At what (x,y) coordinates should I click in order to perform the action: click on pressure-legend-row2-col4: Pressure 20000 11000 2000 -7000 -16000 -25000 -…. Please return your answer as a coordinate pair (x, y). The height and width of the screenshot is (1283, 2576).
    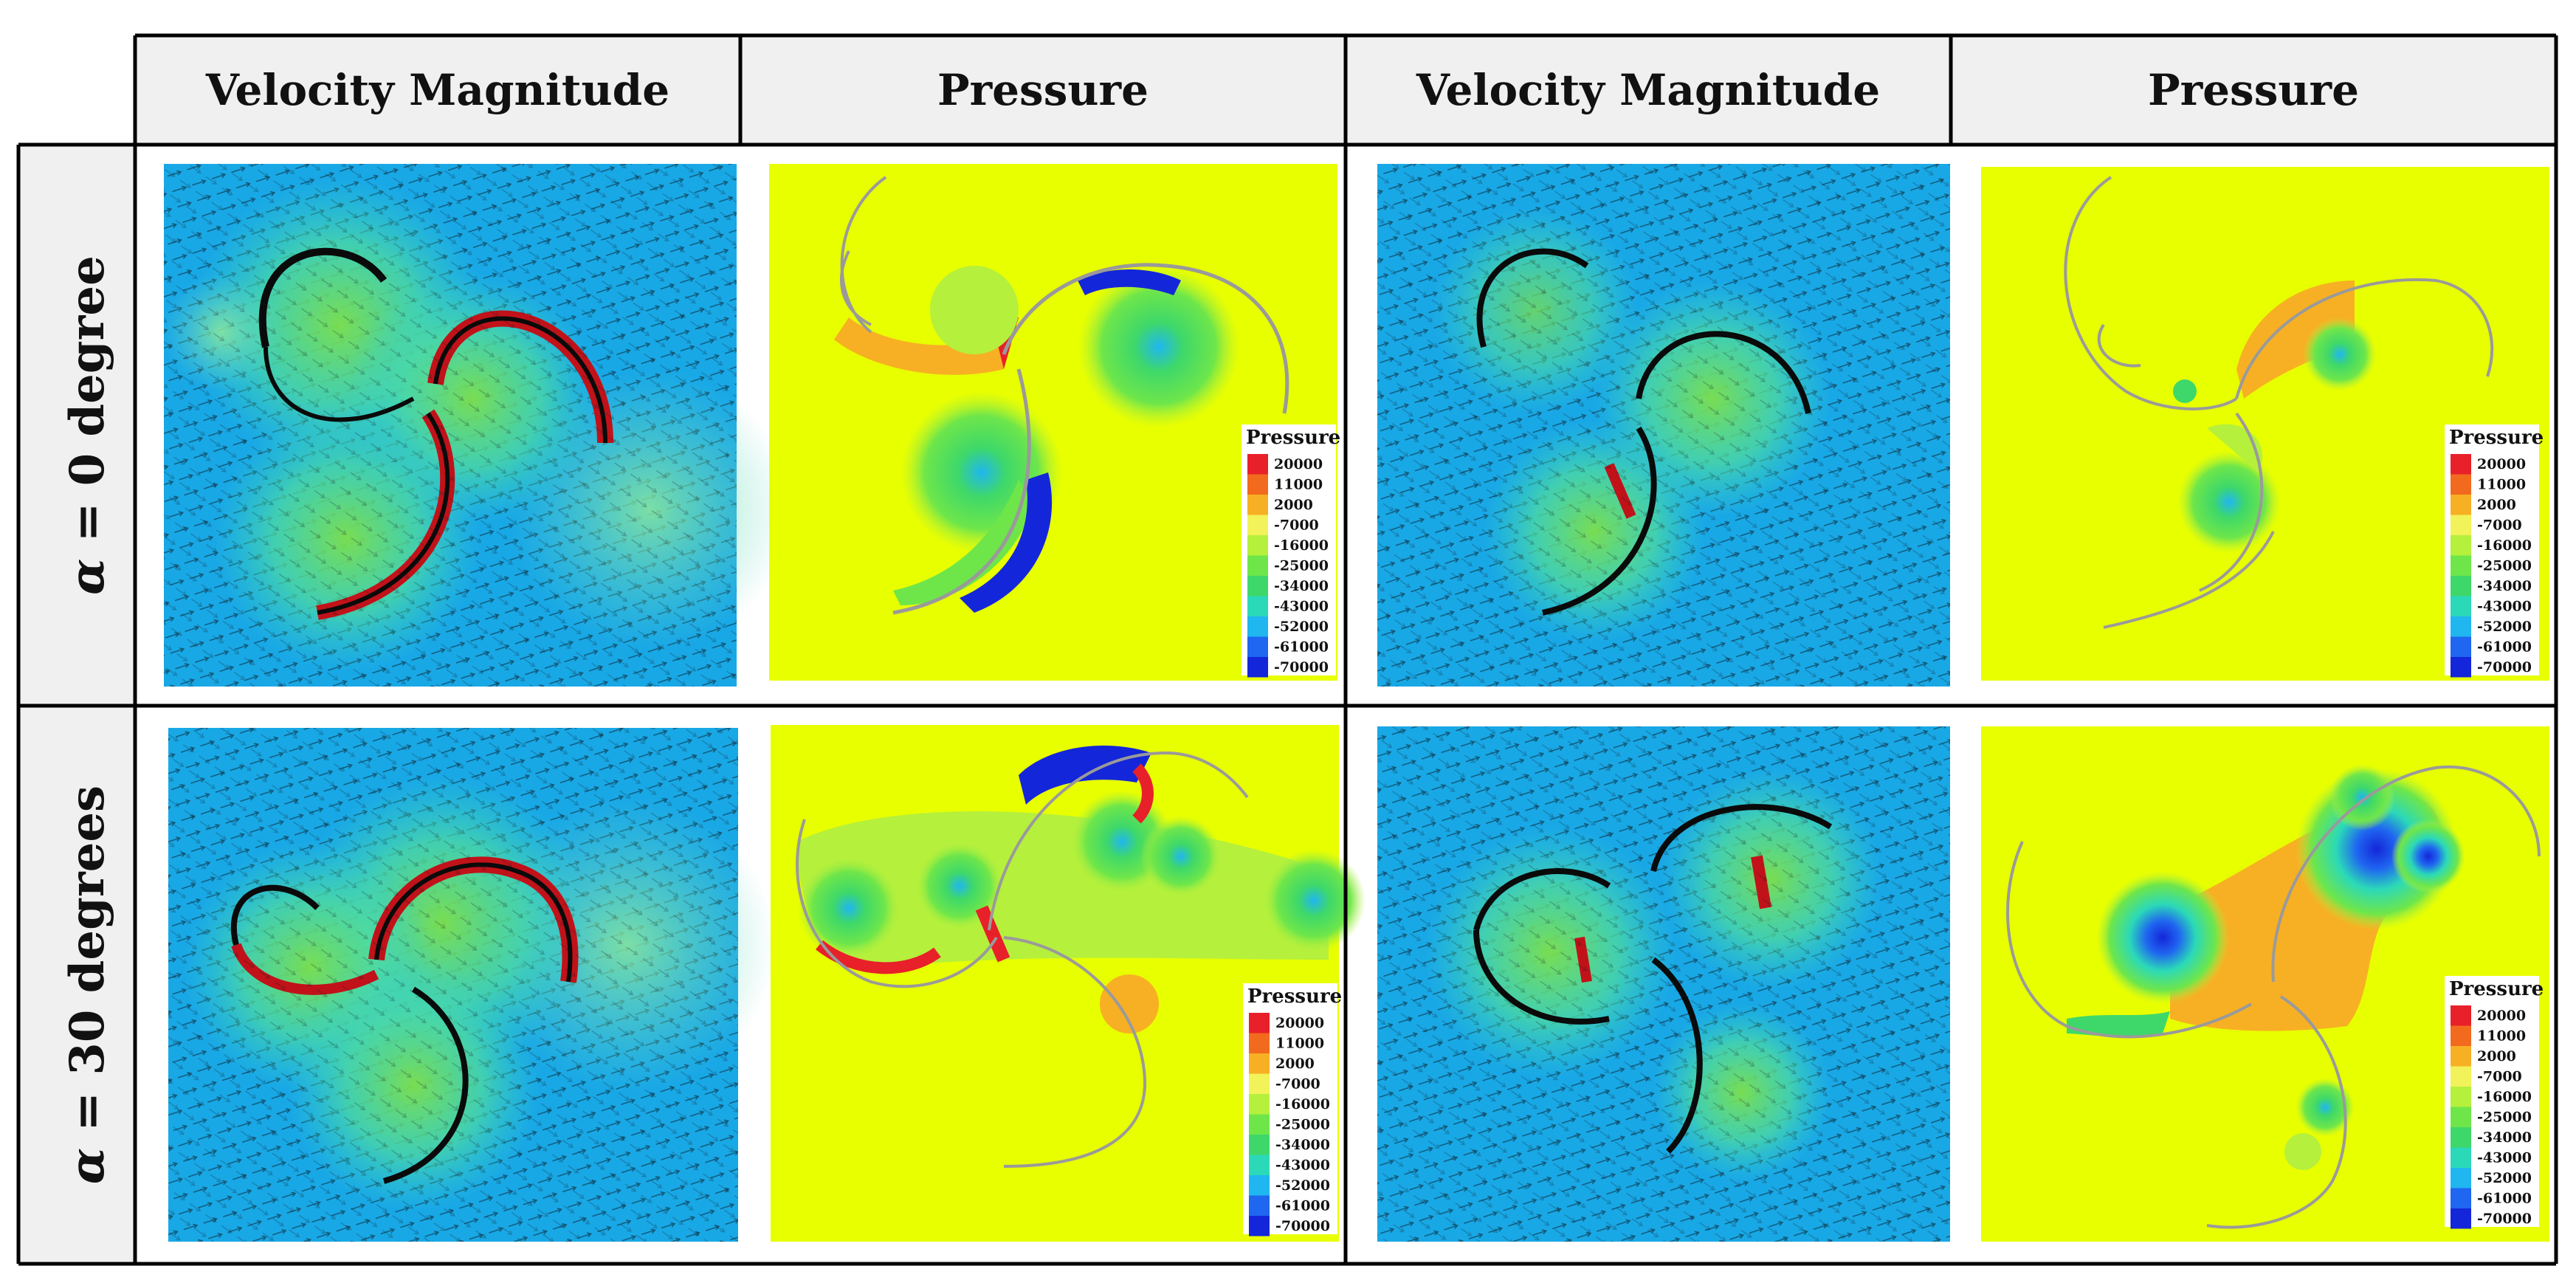
    Looking at the image, I should click on (2495, 1102).